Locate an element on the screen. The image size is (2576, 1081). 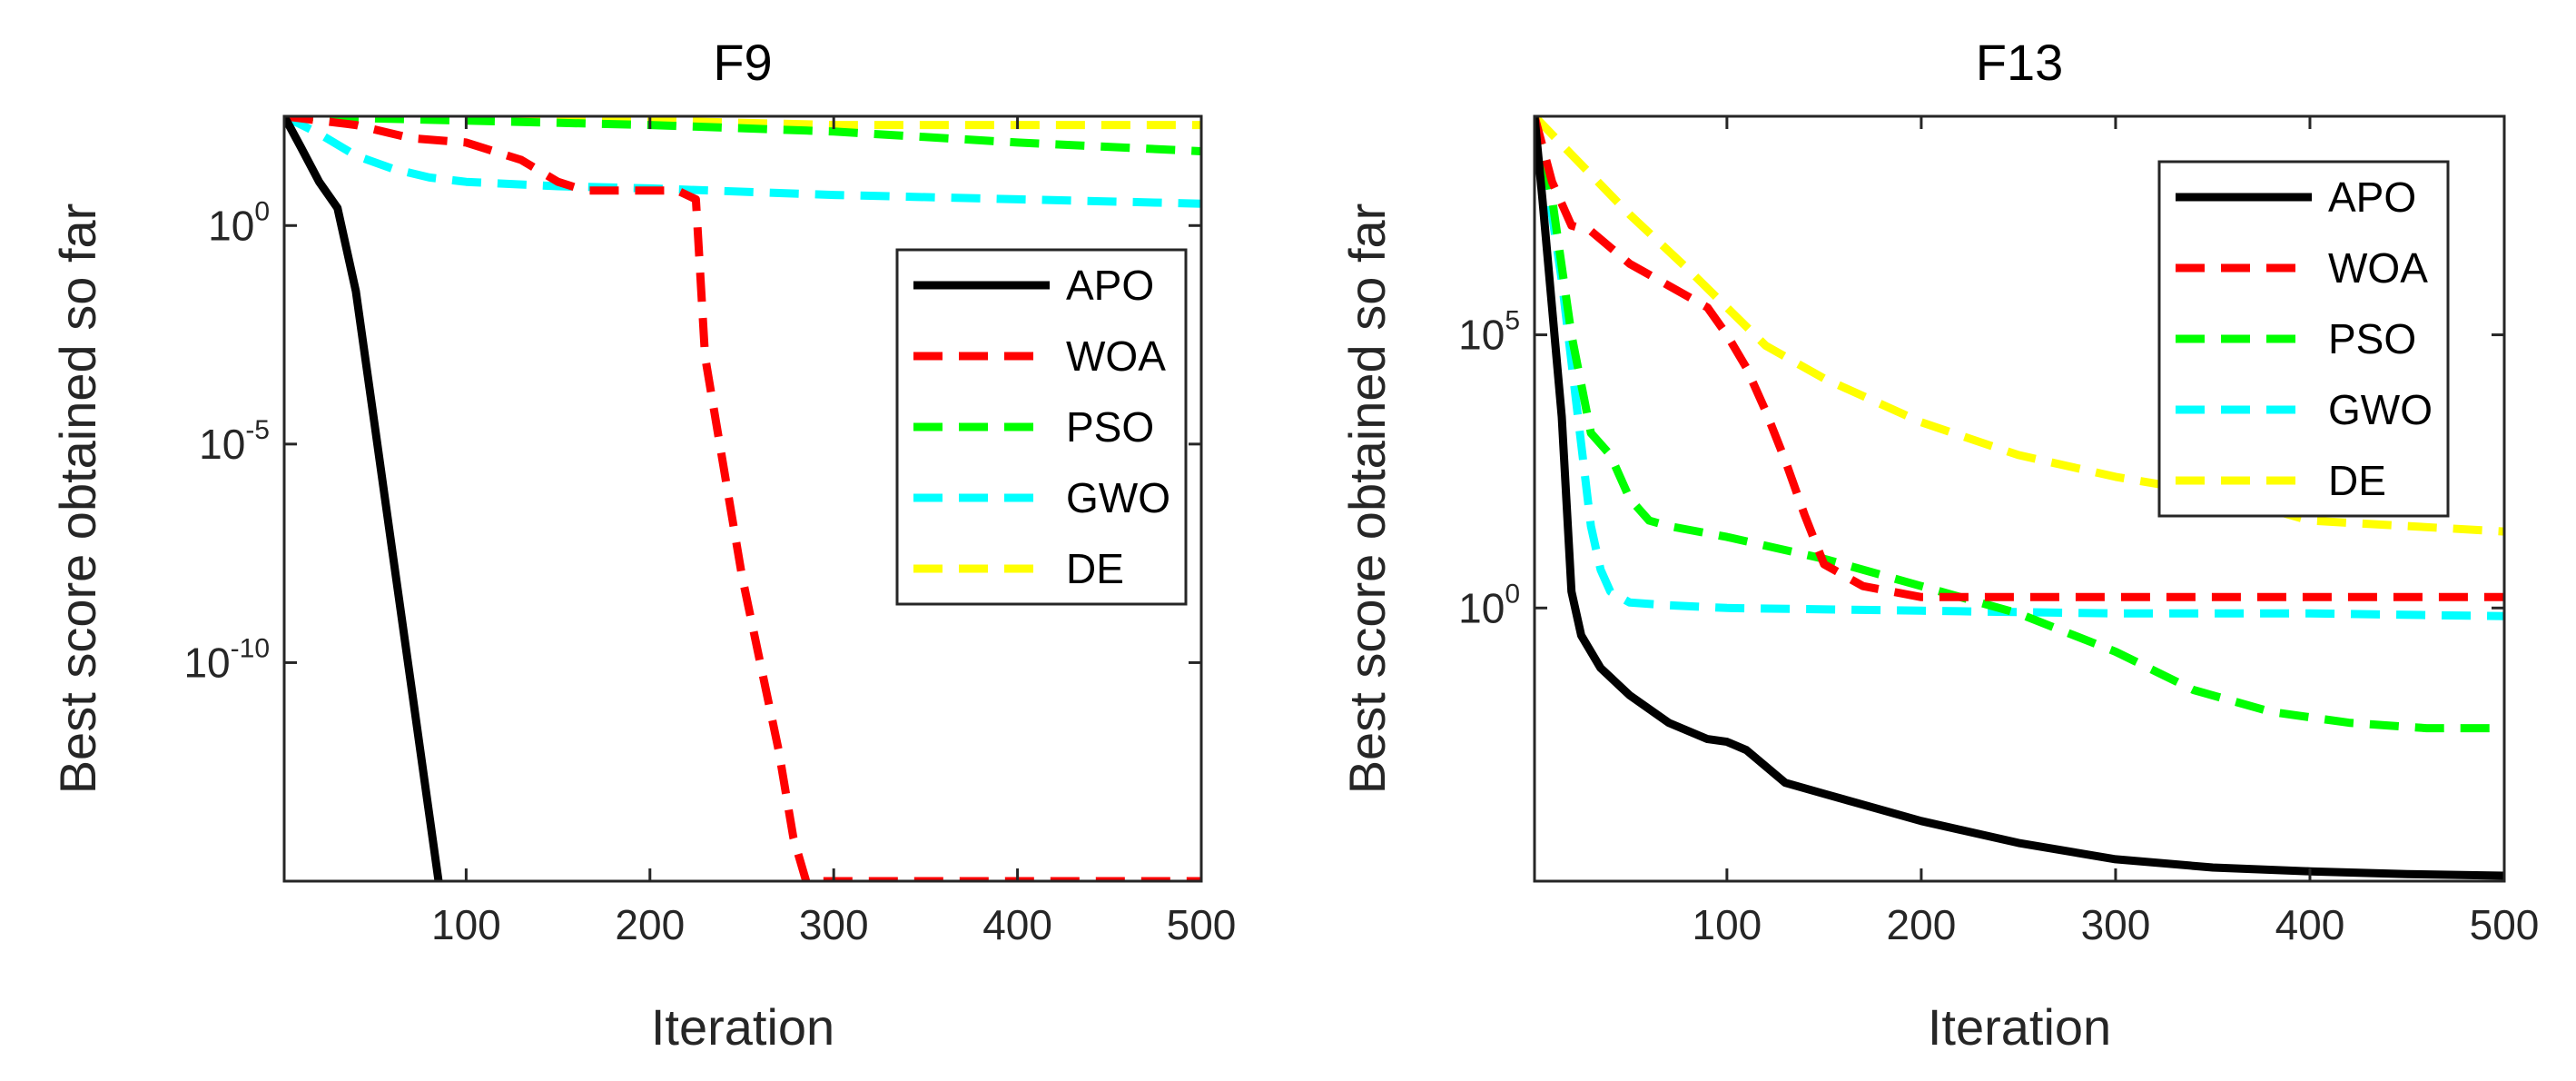
f9-ytick-label: 10⁰ is located at coordinates (239, 222).